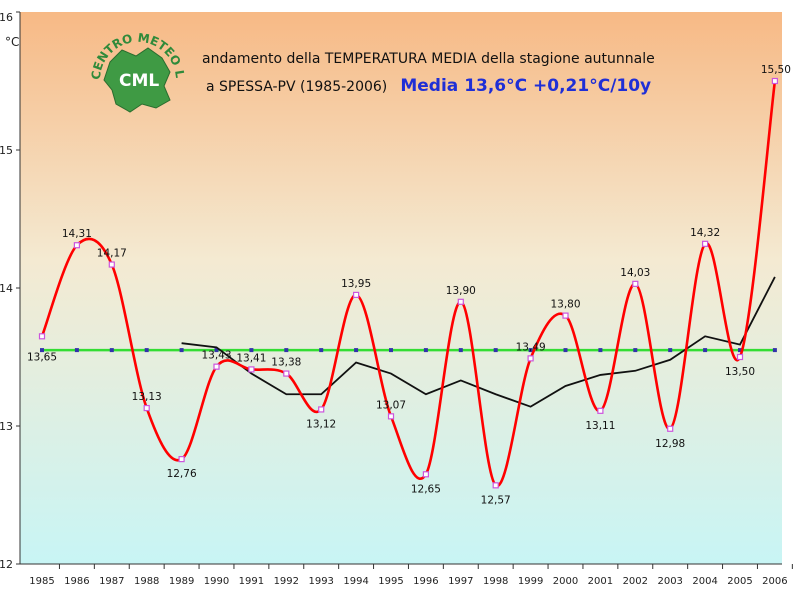 The width and height of the screenshot is (800, 600). Describe the element at coordinates (42, 357) in the screenshot. I see `data-label: 13,65` at that location.